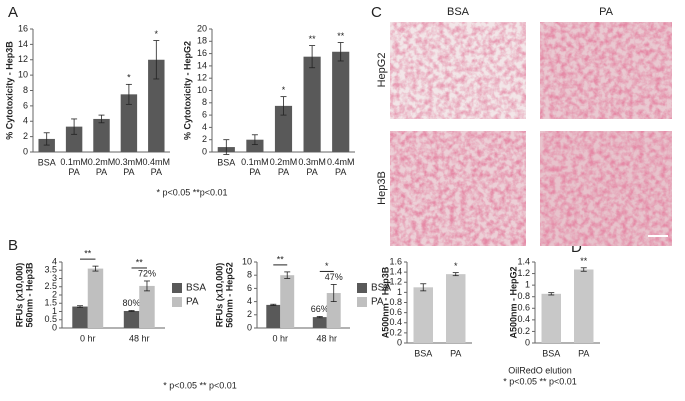 The image size is (685, 401). What do you see at coordinates (229, 295) in the screenshot?
I see `y-axis-label: 560nm - HepG2` at bounding box center [229, 295].